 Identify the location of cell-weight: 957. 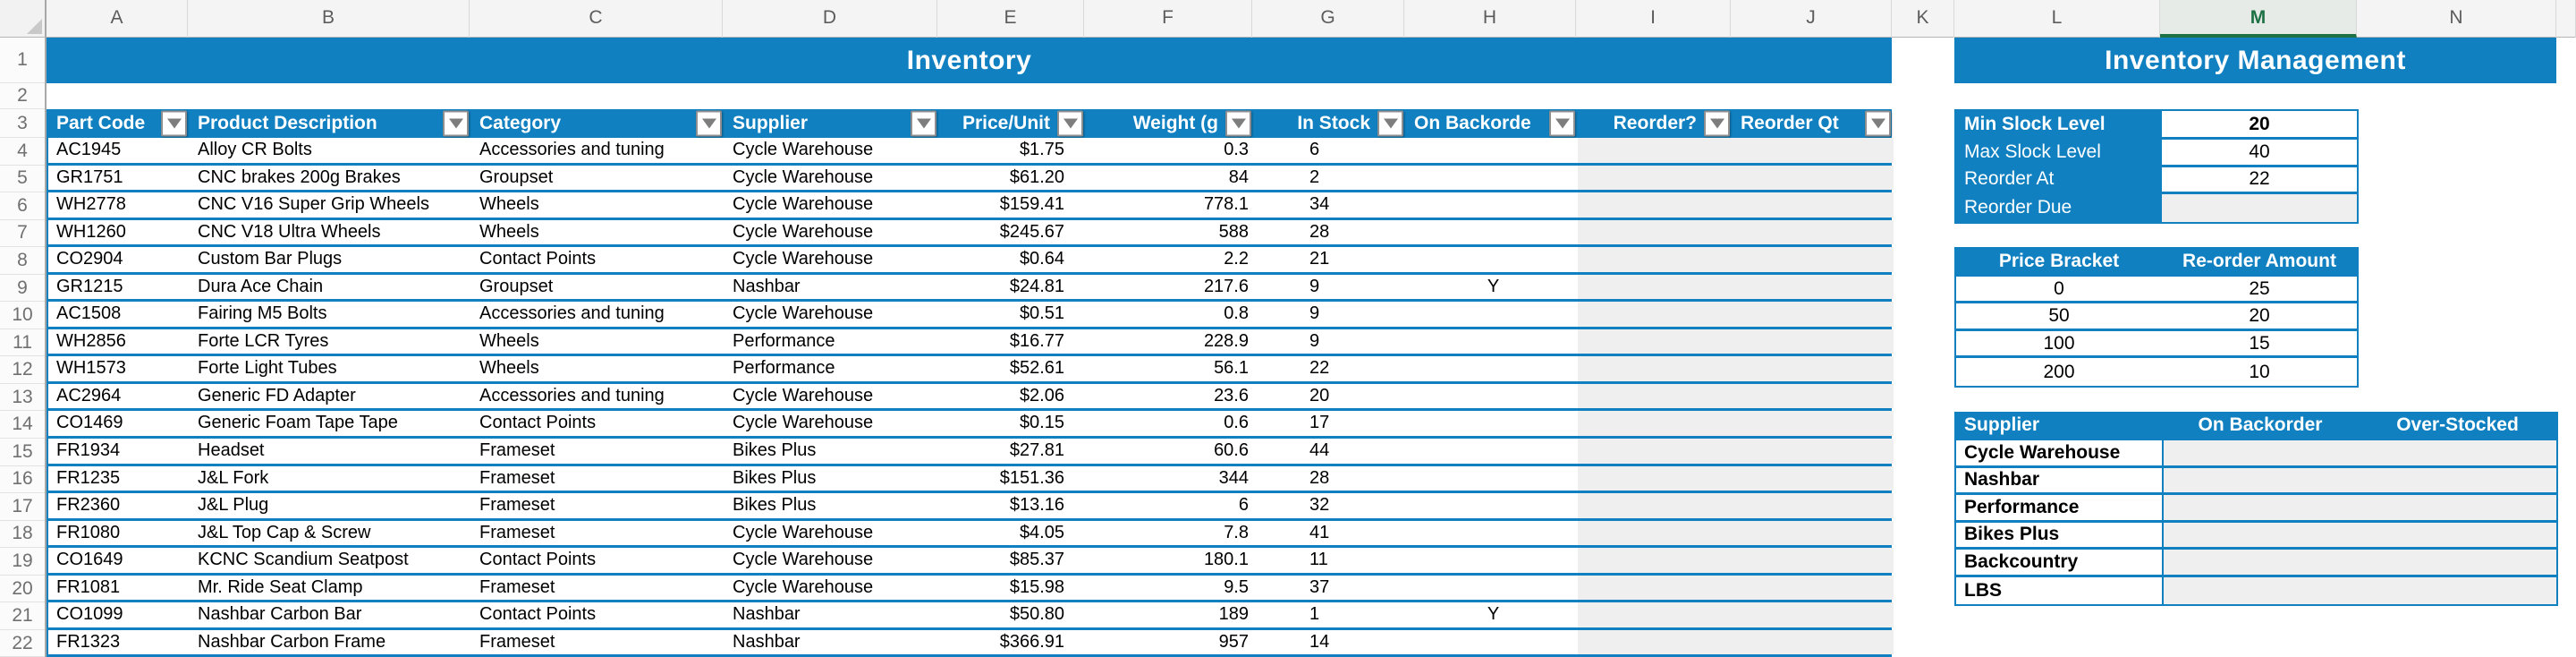
(1233, 641).